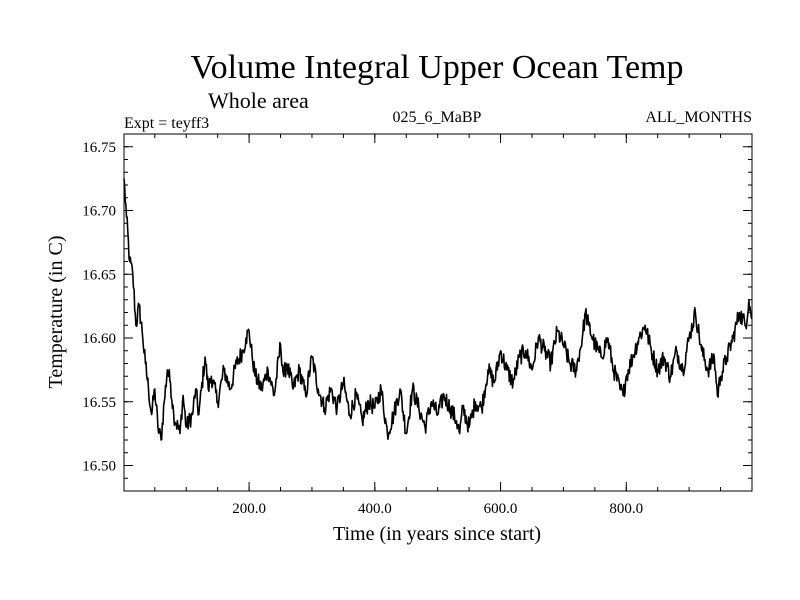 The width and height of the screenshot is (800, 600). Describe the element at coordinates (99, 467) in the screenshot. I see `y-tick-label: 16.50` at that location.